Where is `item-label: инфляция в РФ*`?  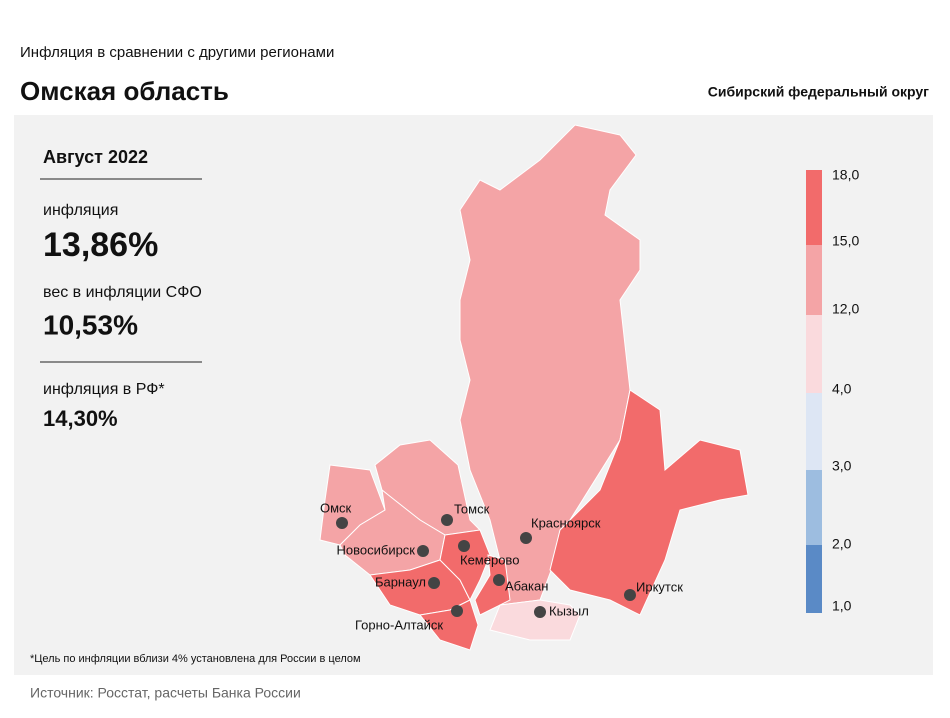 item-label: инфляция в РФ* is located at coordinates (104, 389).